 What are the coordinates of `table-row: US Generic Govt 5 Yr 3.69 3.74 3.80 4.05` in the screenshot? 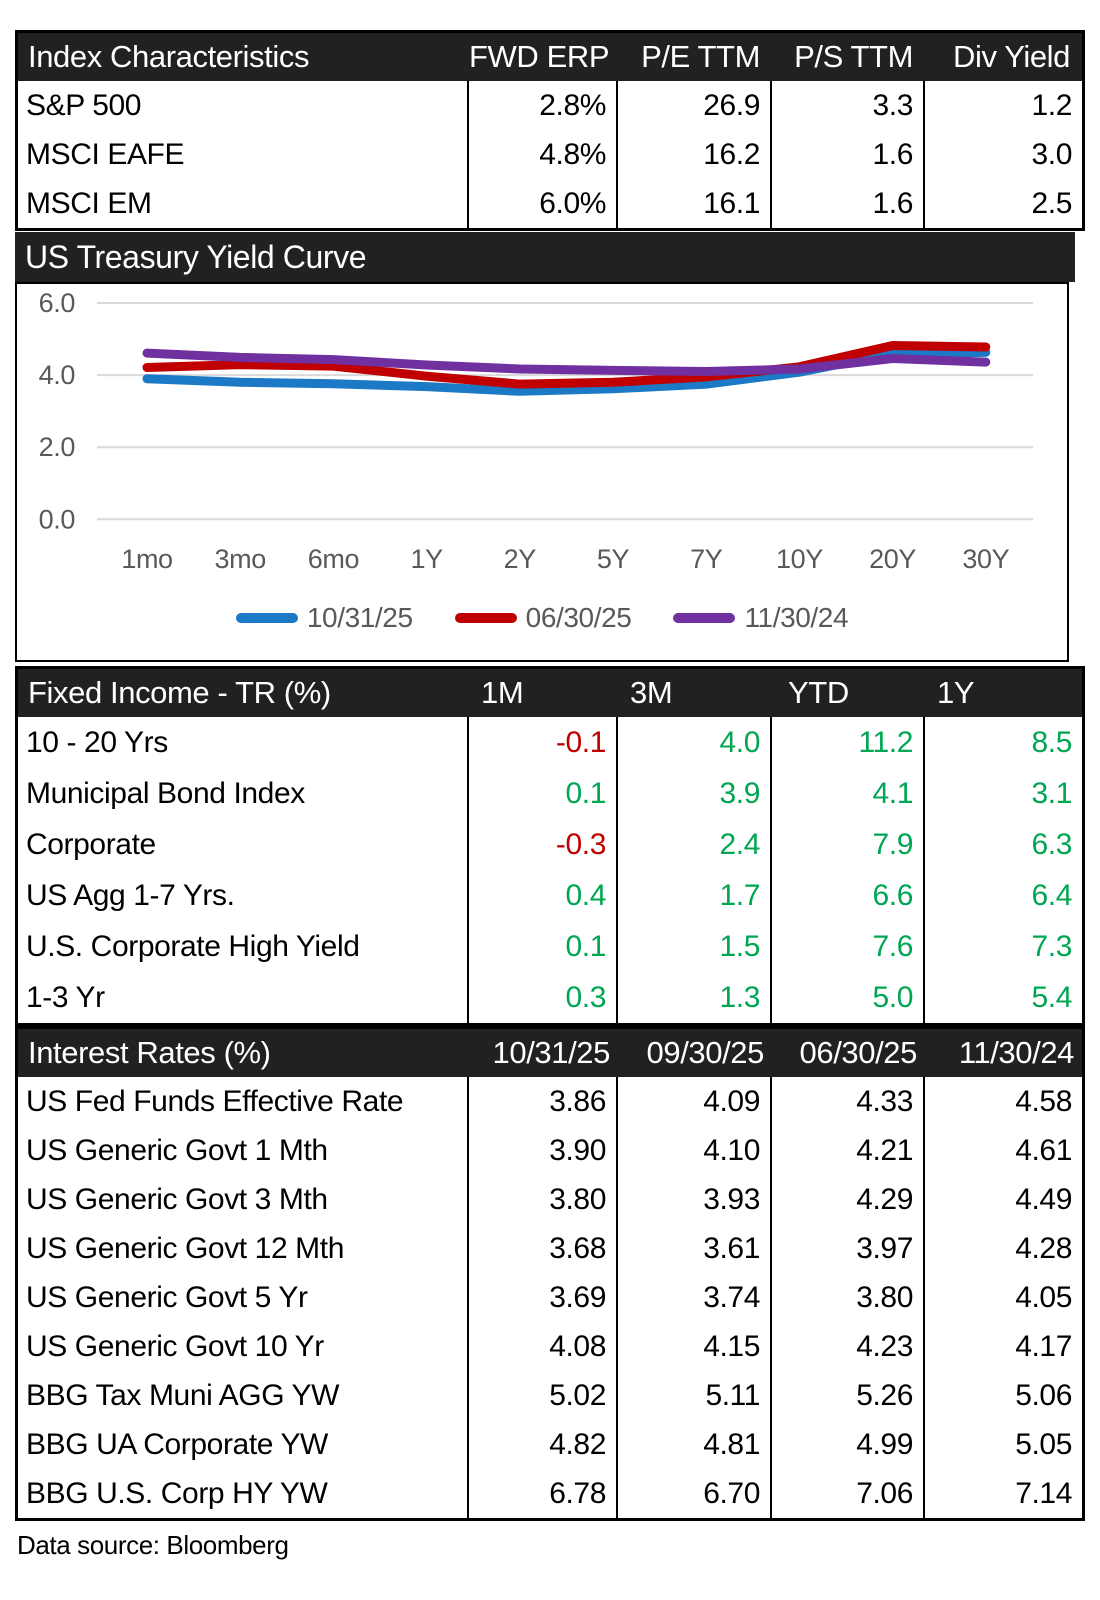 It's located at (550, 1297).